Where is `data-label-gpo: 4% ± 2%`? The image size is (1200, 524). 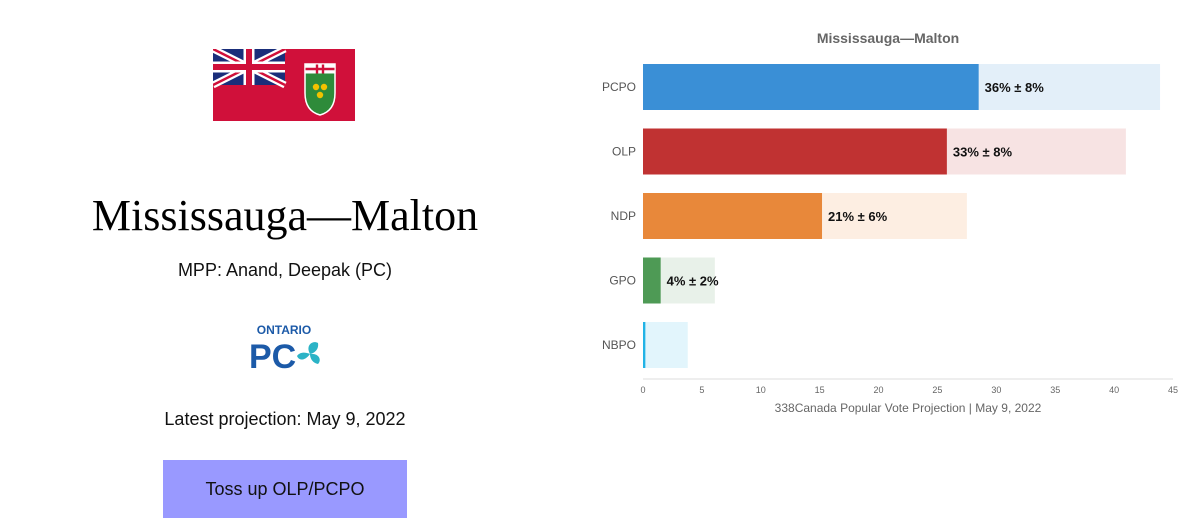 data-label-gpo: 4% ± 2% is located at coordinates (693, 281).